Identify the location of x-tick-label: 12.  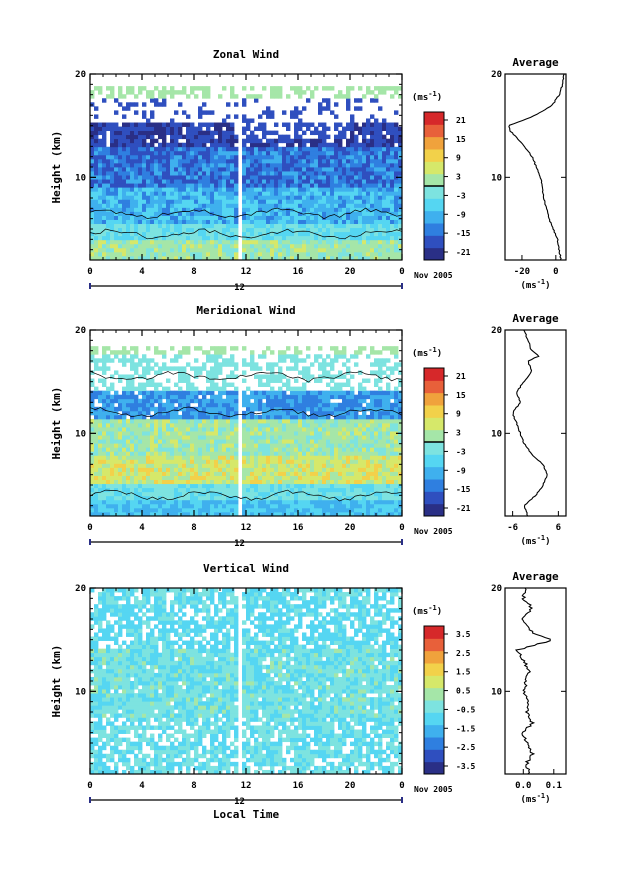
(246, 272).